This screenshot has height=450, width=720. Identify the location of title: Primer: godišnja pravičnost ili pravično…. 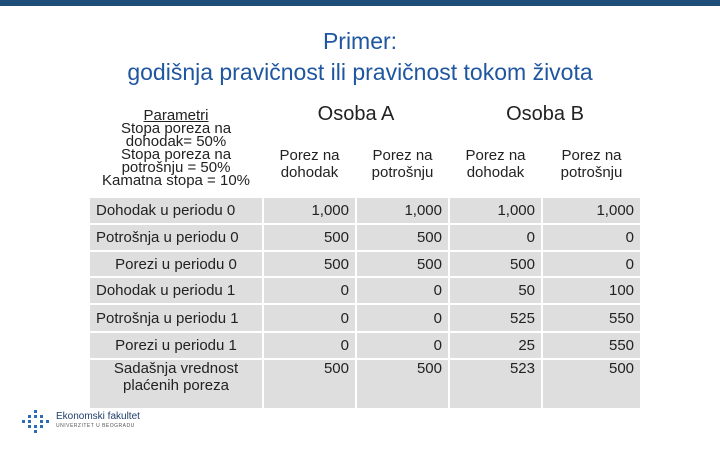
(360, 57).